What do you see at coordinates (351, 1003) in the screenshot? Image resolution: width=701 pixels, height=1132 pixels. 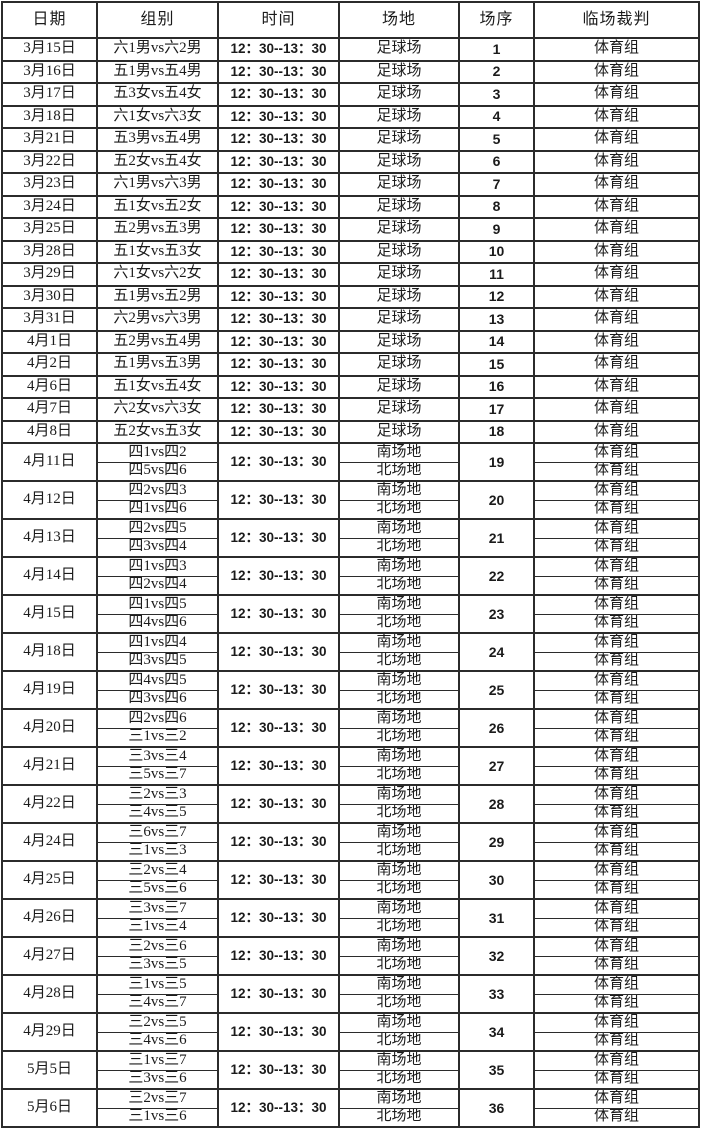 I see `table-row: 三4vs三7 北场地 体育组` at bounding box center [351, 1003].